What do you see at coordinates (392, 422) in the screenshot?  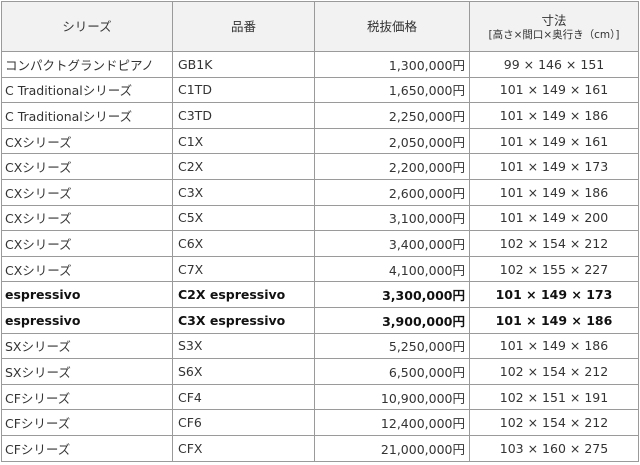 I see `price-cell: 12,400,000円` at bounding box center [392, 422].